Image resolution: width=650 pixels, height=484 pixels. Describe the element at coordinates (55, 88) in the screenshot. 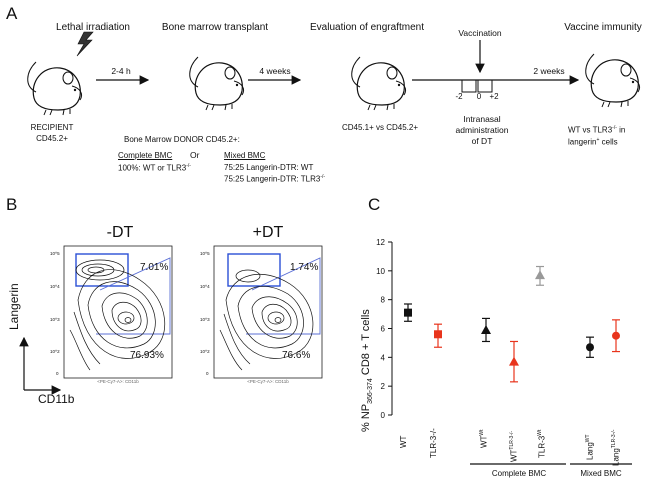

I see `recipient-mouse-icon` at that location.